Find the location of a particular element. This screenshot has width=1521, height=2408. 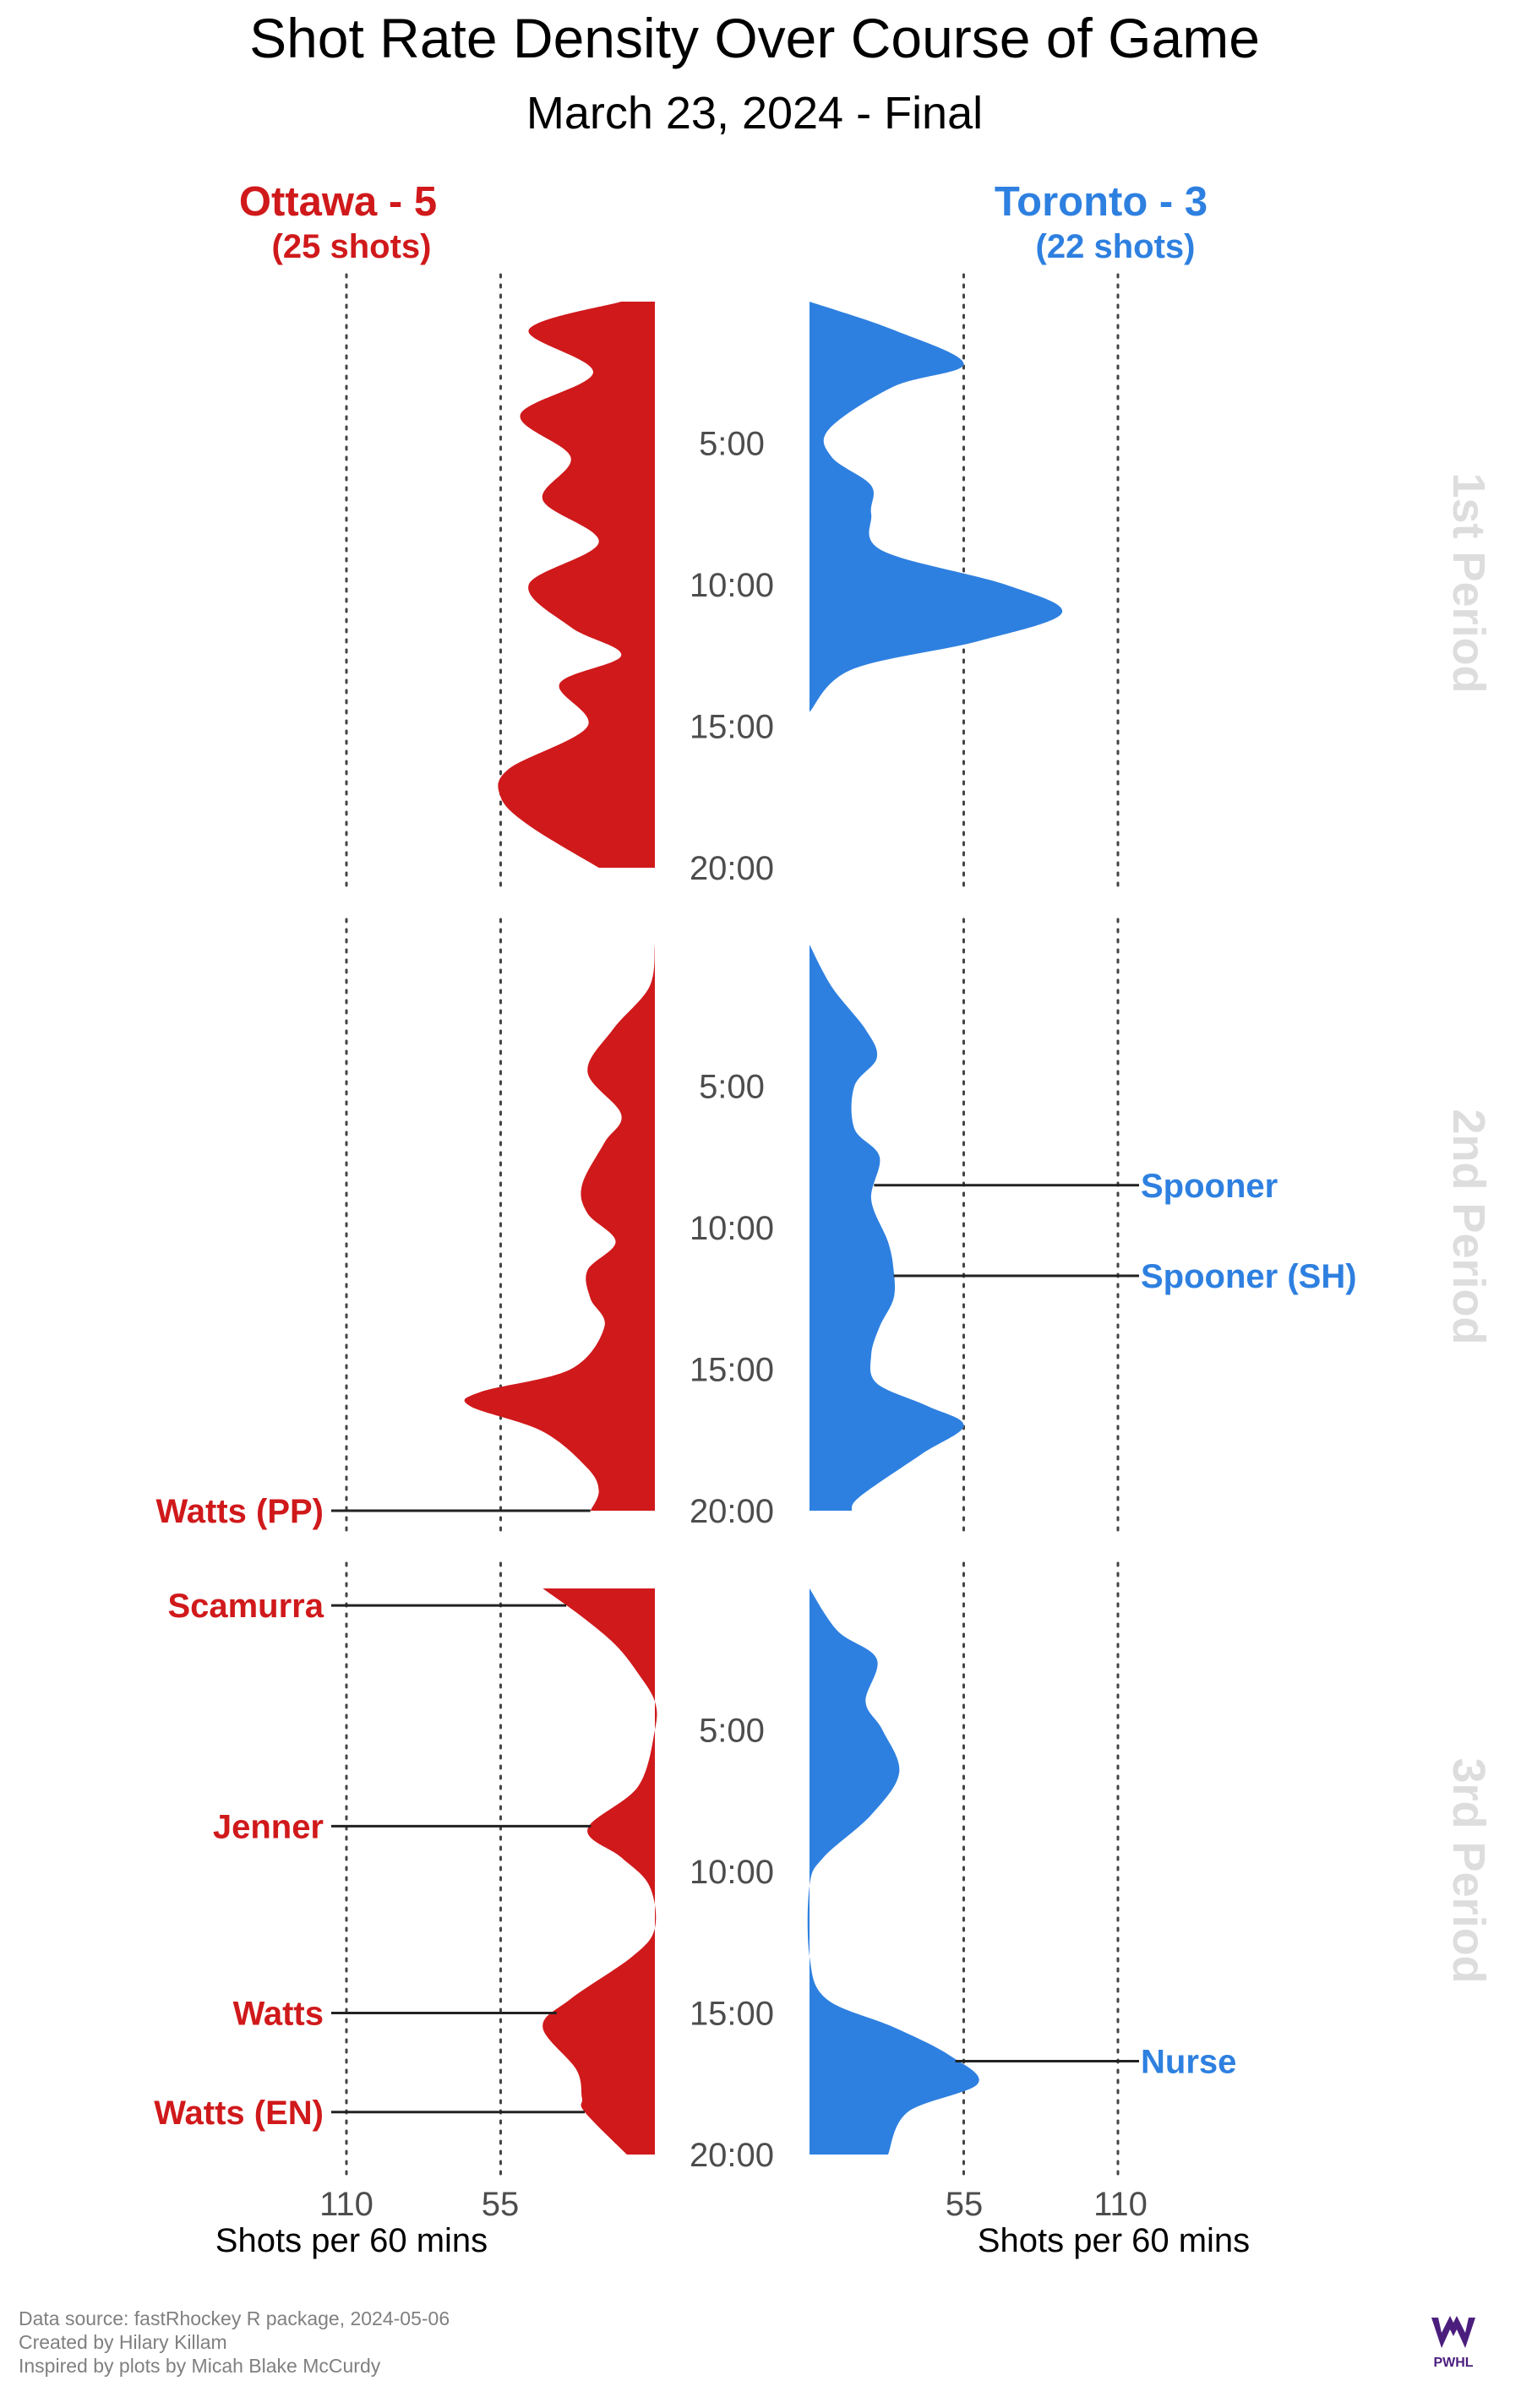

ottawa-goal-label-1: Watts (PP) is located at coordinates (240, 1511).